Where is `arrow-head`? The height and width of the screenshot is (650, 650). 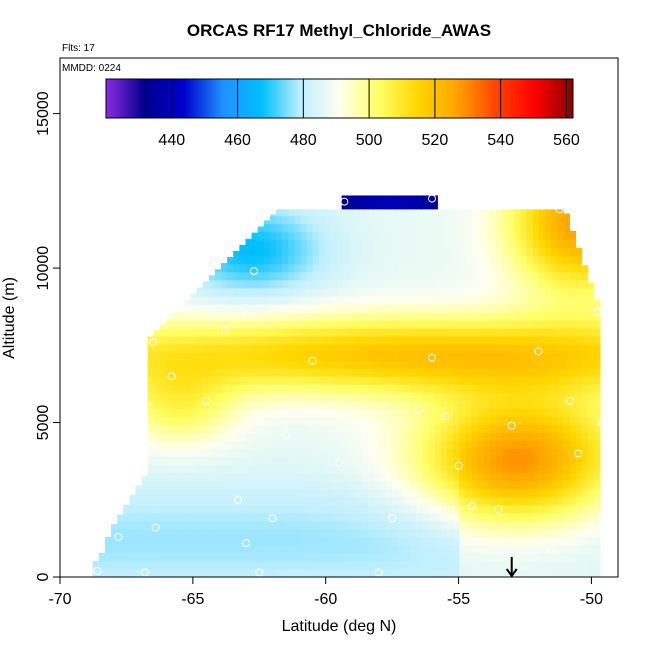 arrow-head is located at coordinates (511, 573).